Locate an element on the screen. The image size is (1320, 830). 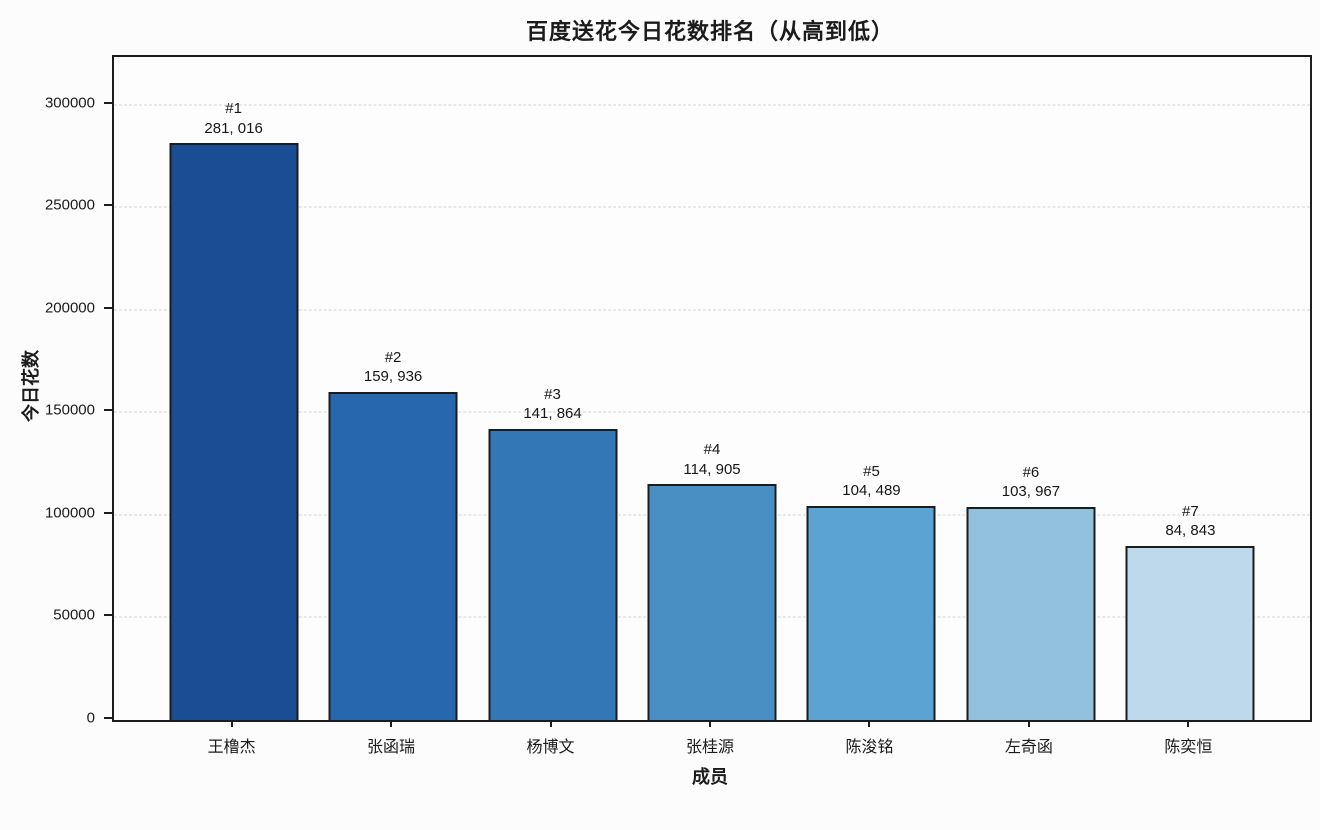
y-tick-label: 100000 is located at coordinates (69, 513).